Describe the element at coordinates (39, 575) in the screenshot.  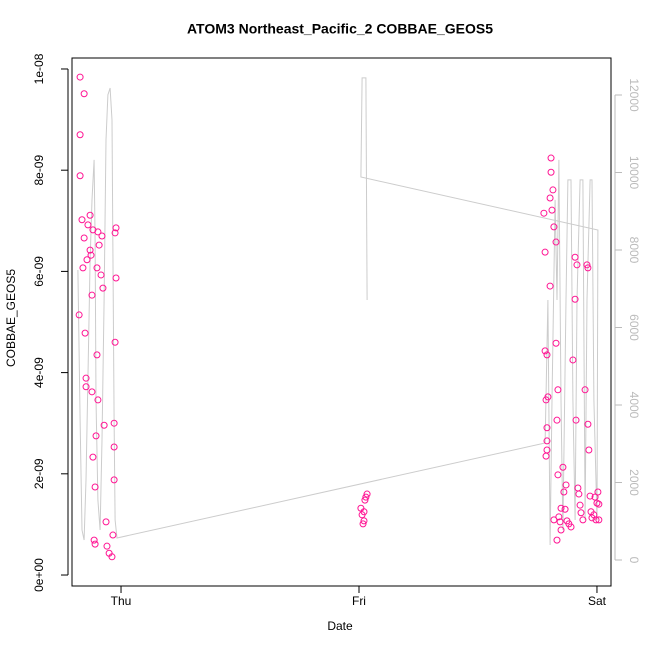
I see `y-tick-label: 0e+00` at that location.